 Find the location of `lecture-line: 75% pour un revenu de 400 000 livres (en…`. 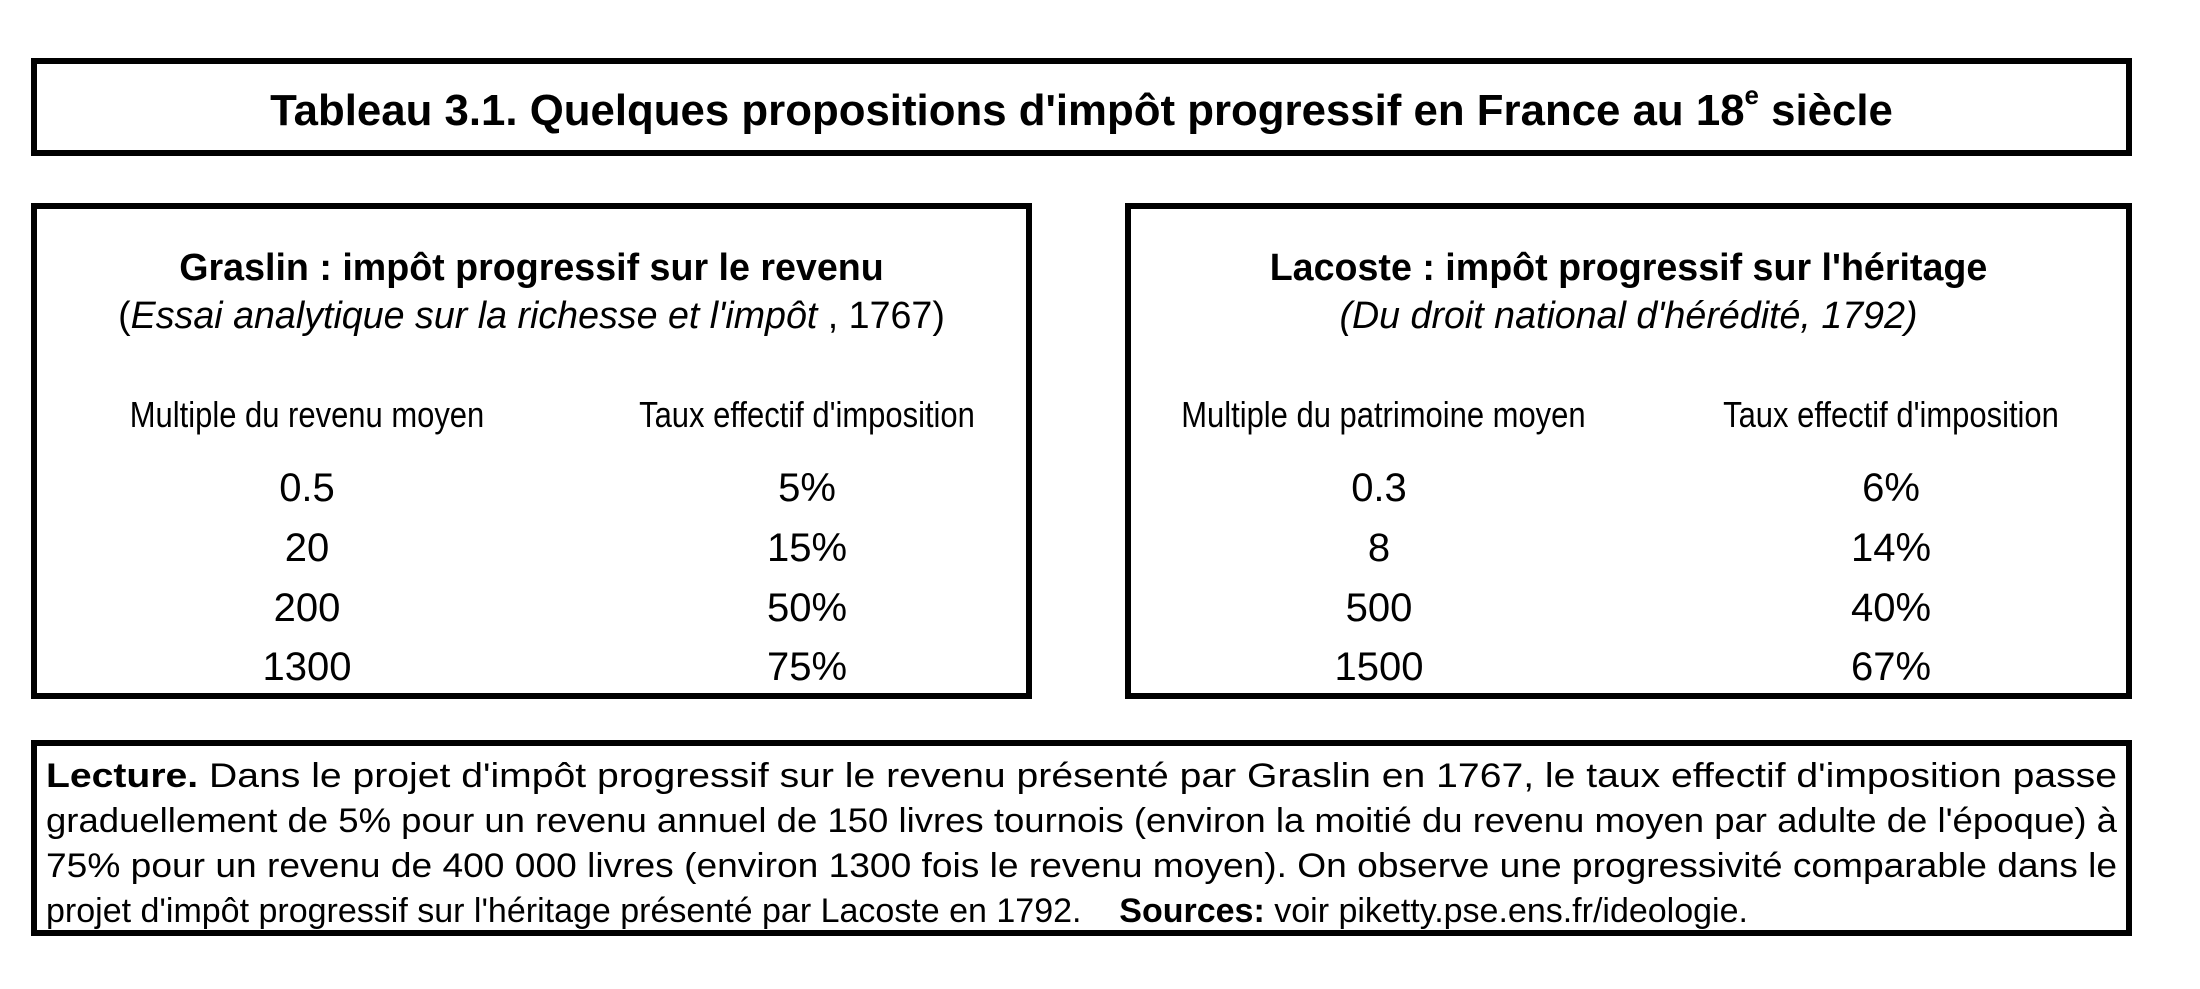

lecture-line: 75% pour un revenu de 400 000 livres (en… is located at coordinates (1081, 866).